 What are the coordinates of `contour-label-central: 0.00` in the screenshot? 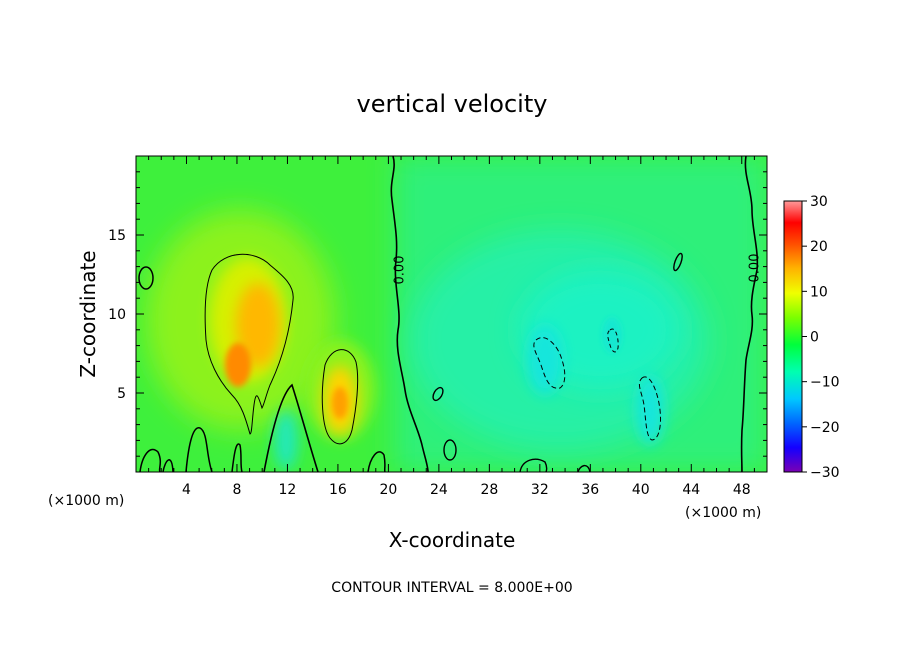 It's located at (400, 270).